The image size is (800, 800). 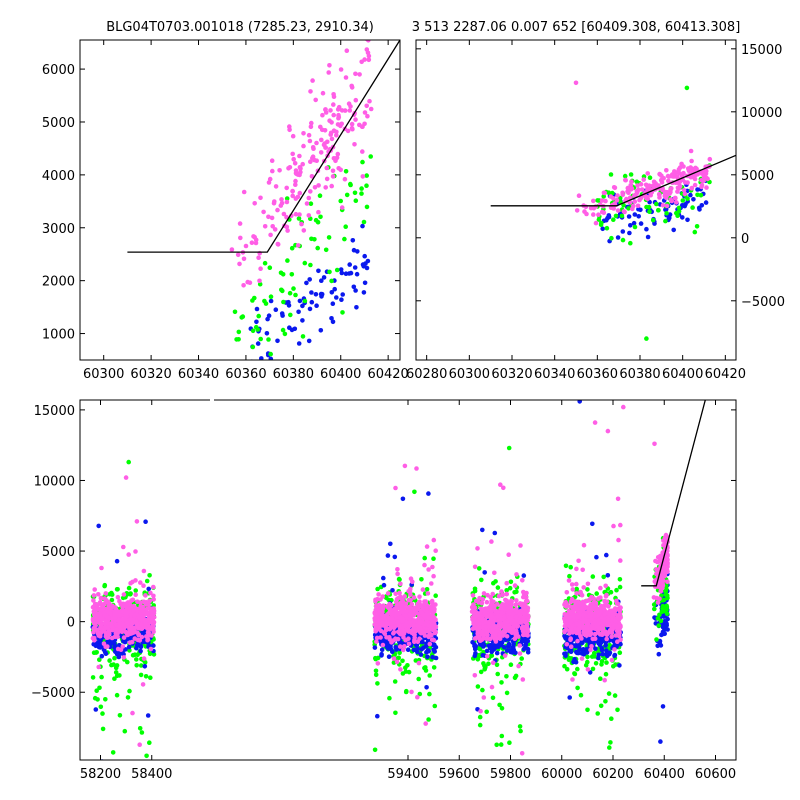 What do you see at coordinates (150, 374) in the screenshot?
I see `x-tick-label: 60320` at bounding box center [150, 374].